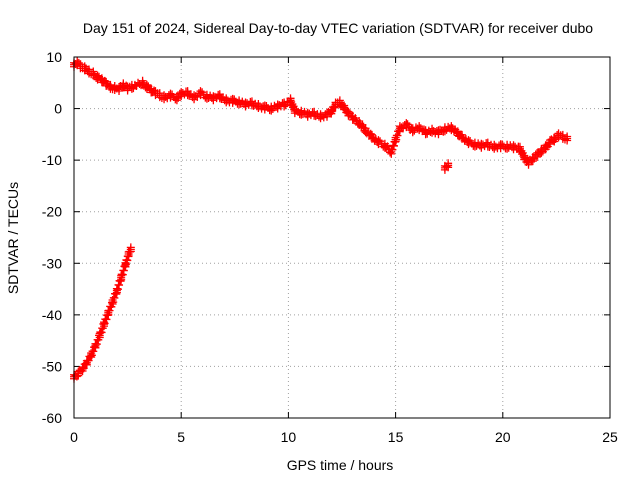 The width and height of the screenshot is (640, 480). I want to click on y-tick-label: -50, so click(52, 366).